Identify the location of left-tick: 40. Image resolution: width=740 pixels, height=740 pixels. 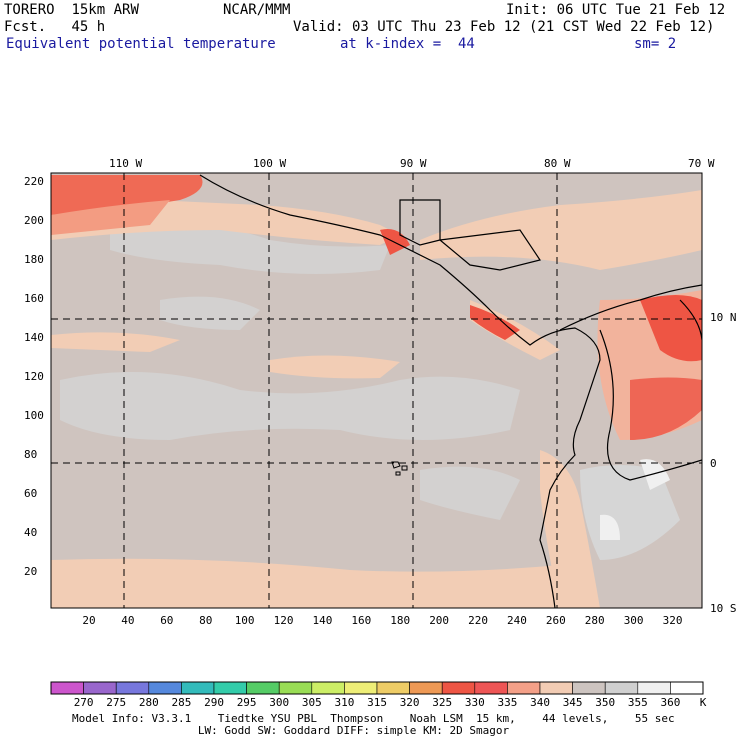
(31, 532).